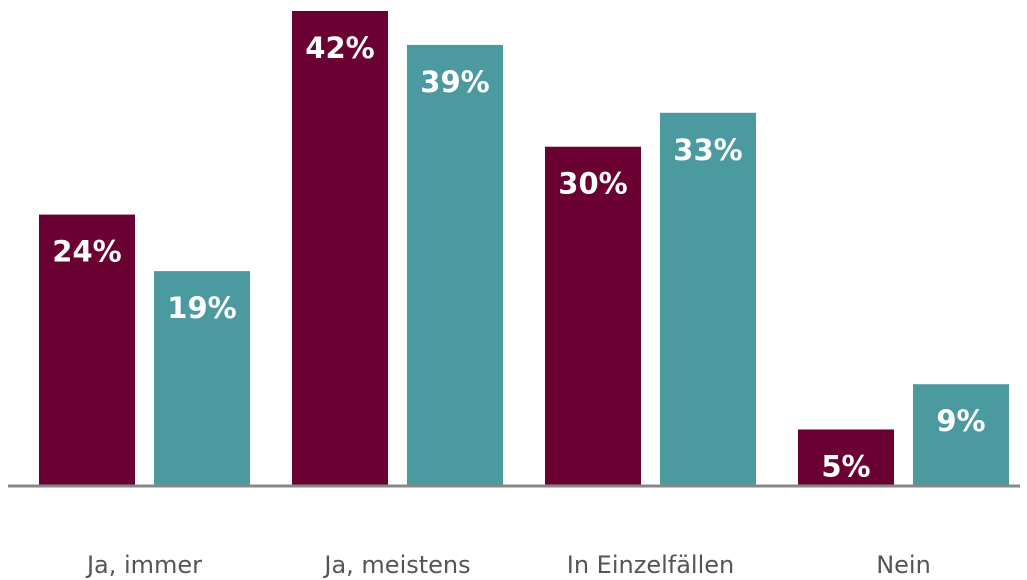 Image resolution: width=1027 pixels, height=580 pixels. I want to click on data-label: 9%, so click(960, 421).